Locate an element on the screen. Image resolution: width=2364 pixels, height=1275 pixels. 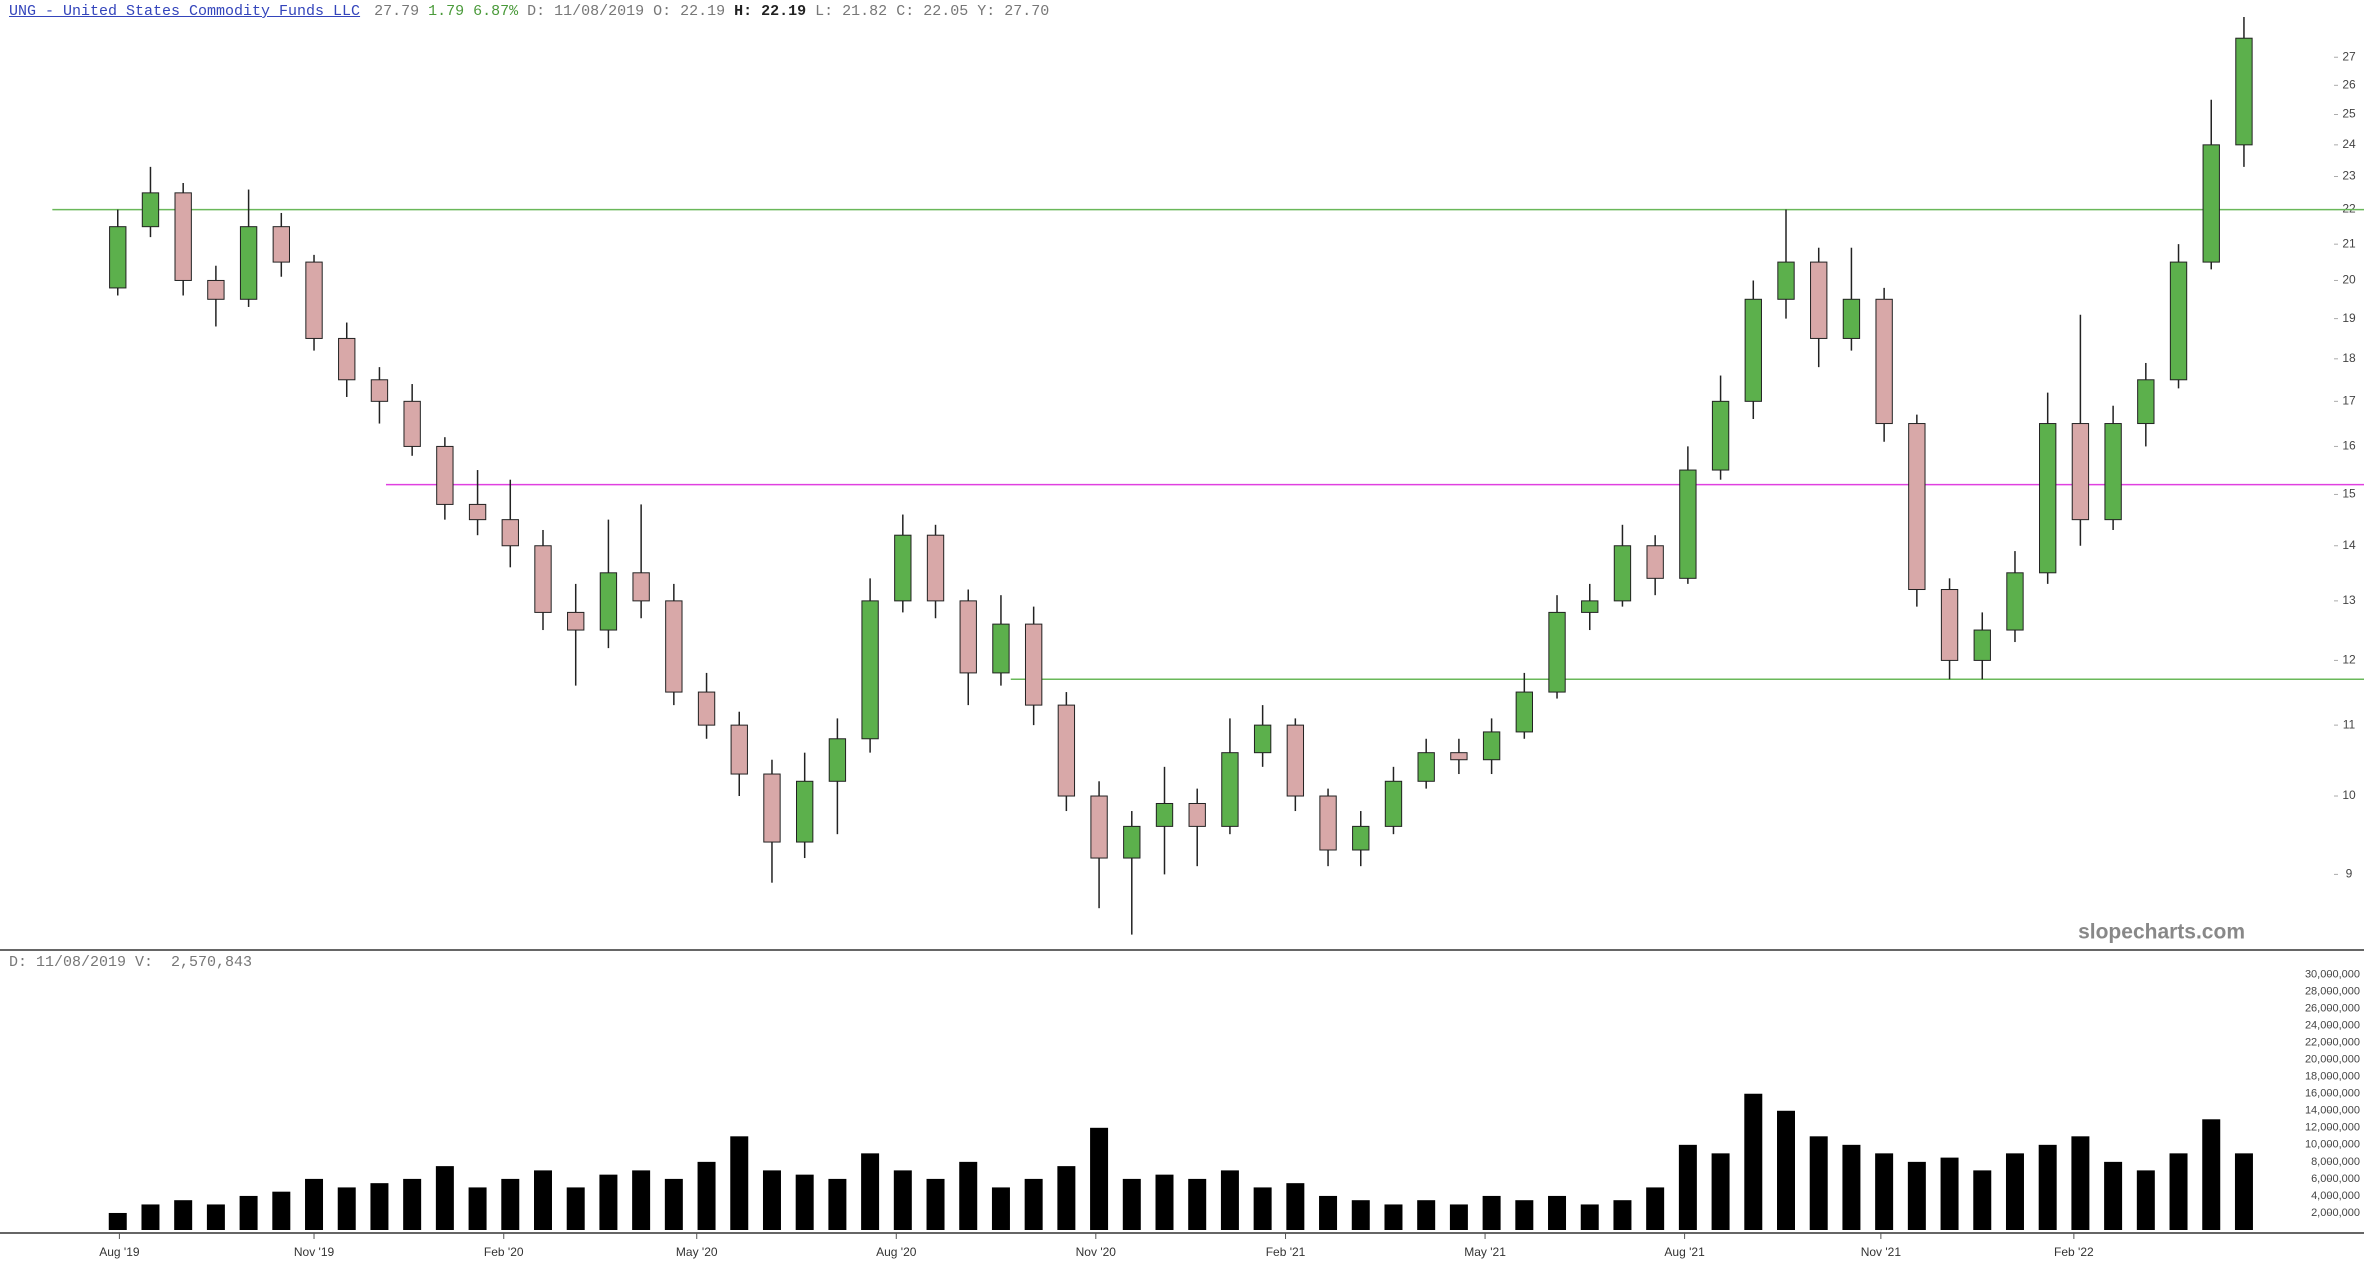
y-tick-label: 27 is located at coordinates (2349, 56).